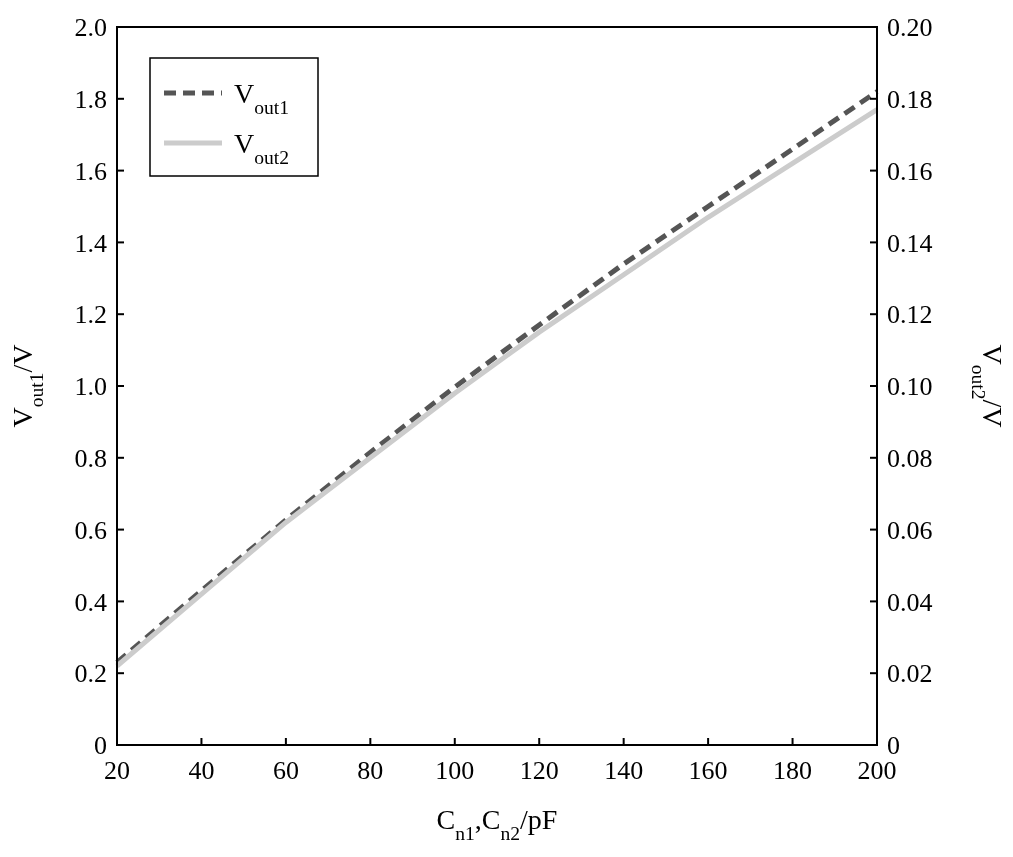 The height and width of the screenshot is (857, 1013). What do you see at coordinates (90, 387) in the screenshot?
I see `y-tick-label: 1.0` at bounding box center [90, 387].